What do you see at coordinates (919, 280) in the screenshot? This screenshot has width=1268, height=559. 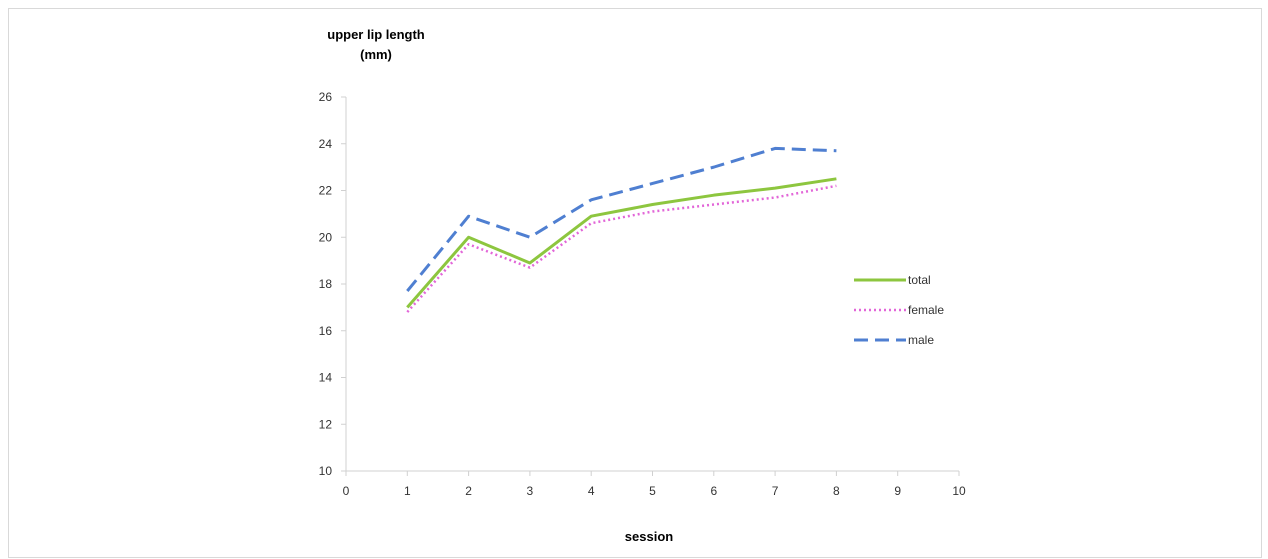 I see `legend-label-total: total` at bounding box center [919, 280].